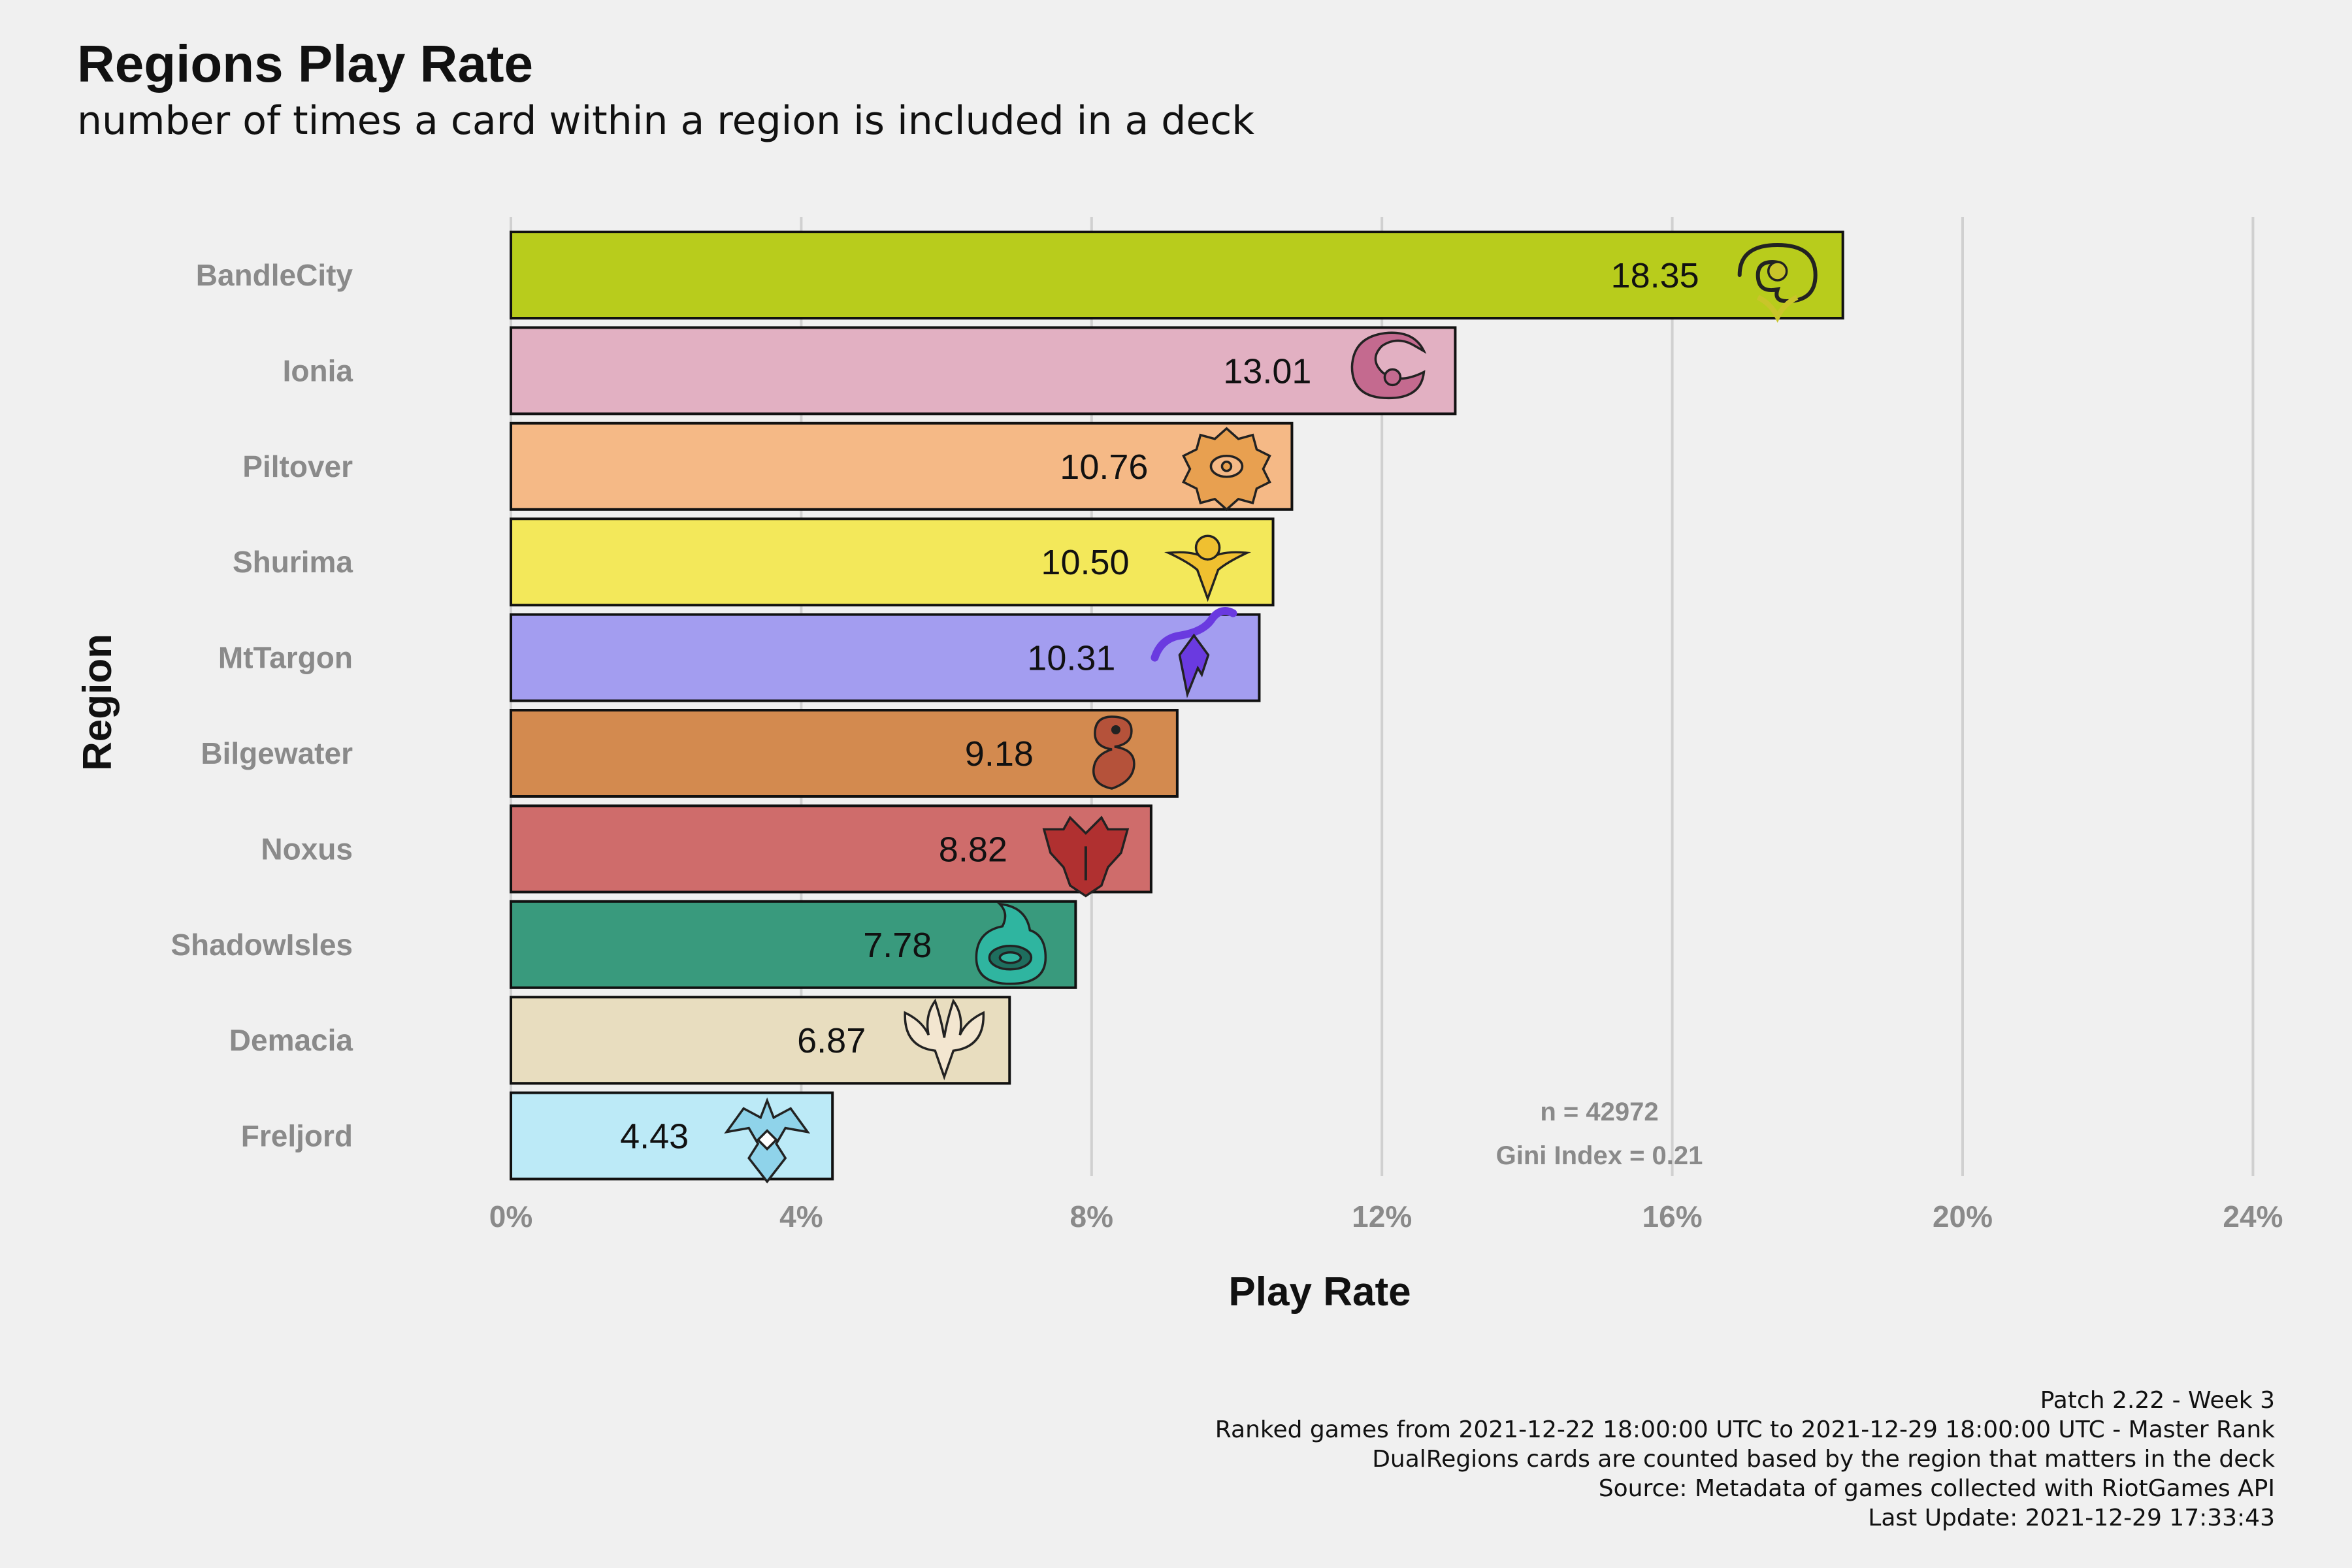  What do you see at coordinates (654, 1136) in the screenshot?
I see `bar-value-label: 4.43` at bounding box center [654, 1136].